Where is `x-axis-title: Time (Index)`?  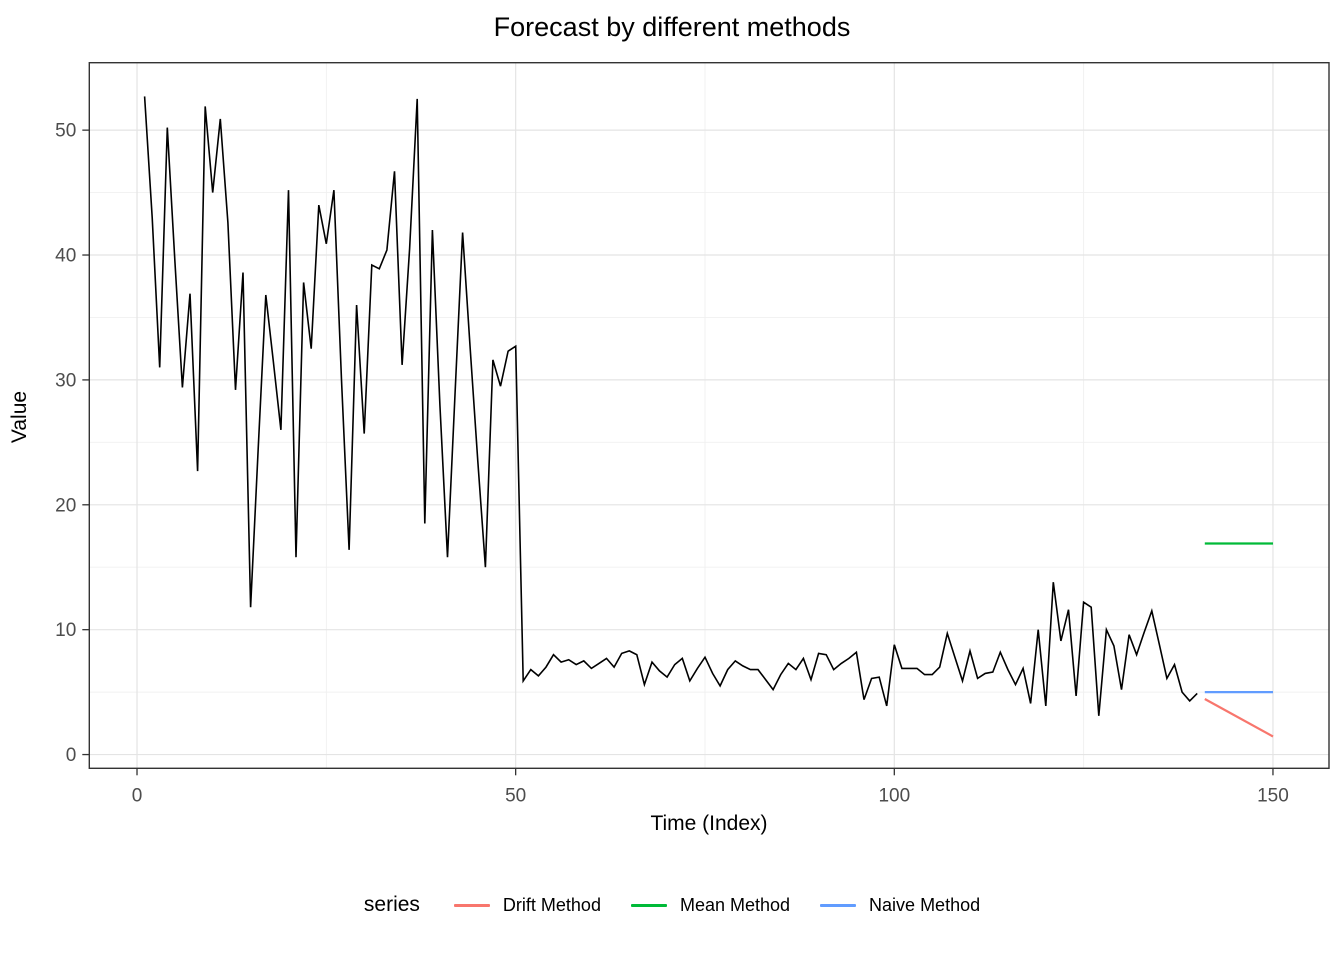
x-axis-title: Time (Index) is located at coordinates (709, 823).